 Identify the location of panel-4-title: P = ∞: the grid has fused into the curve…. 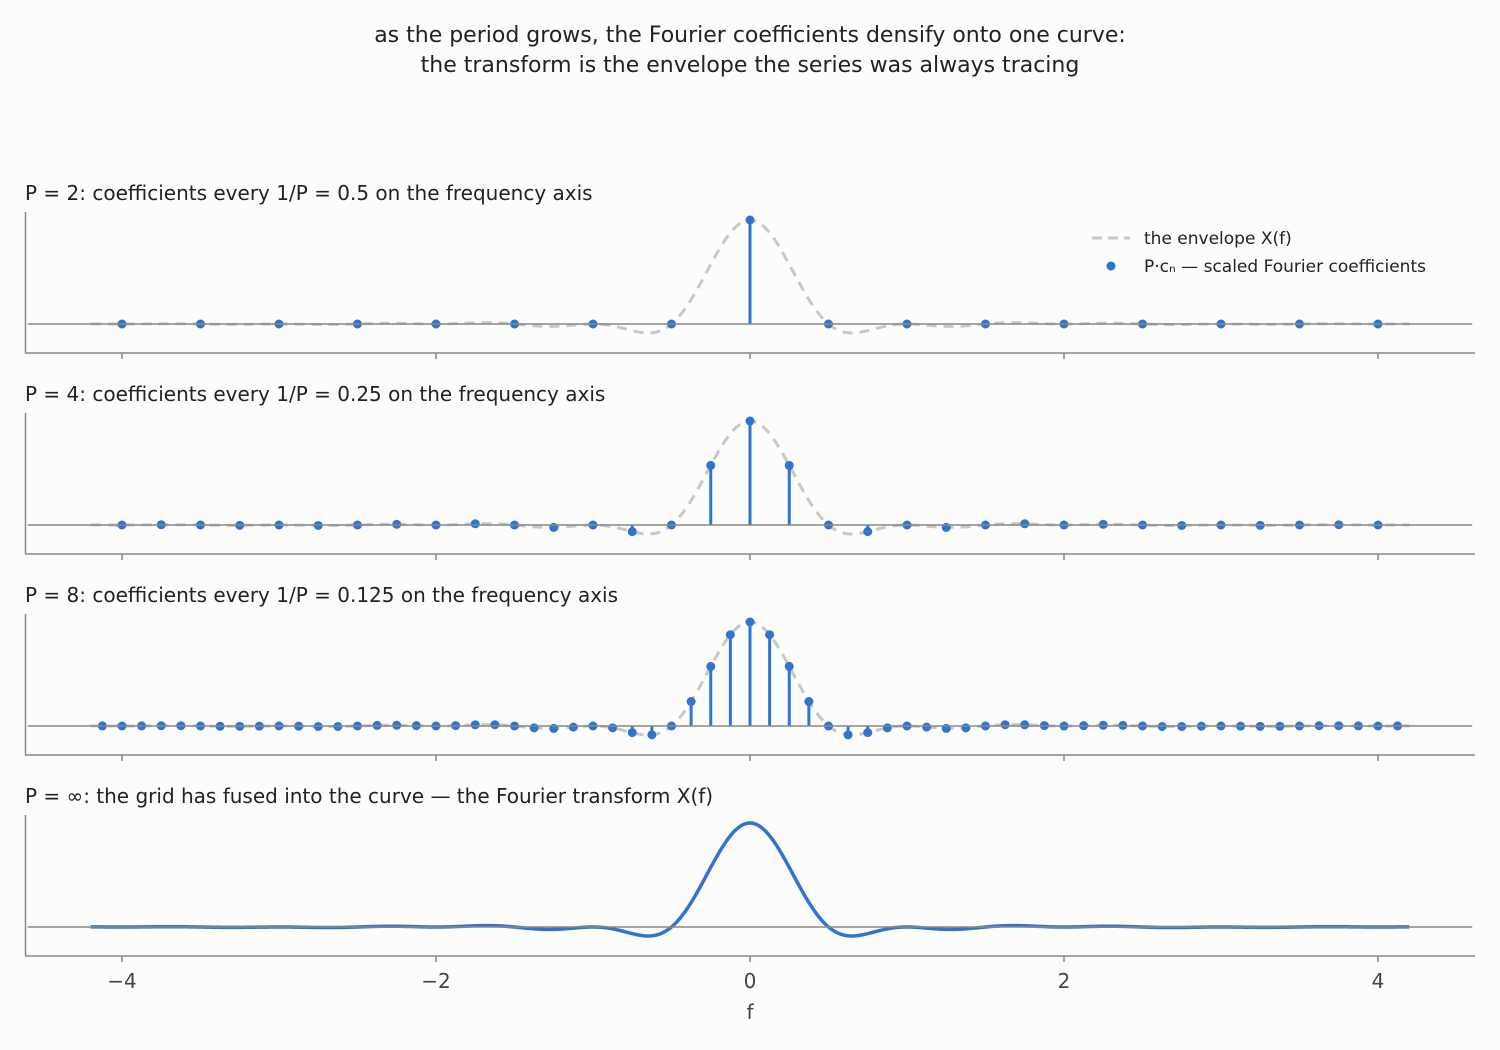
(369, 796).